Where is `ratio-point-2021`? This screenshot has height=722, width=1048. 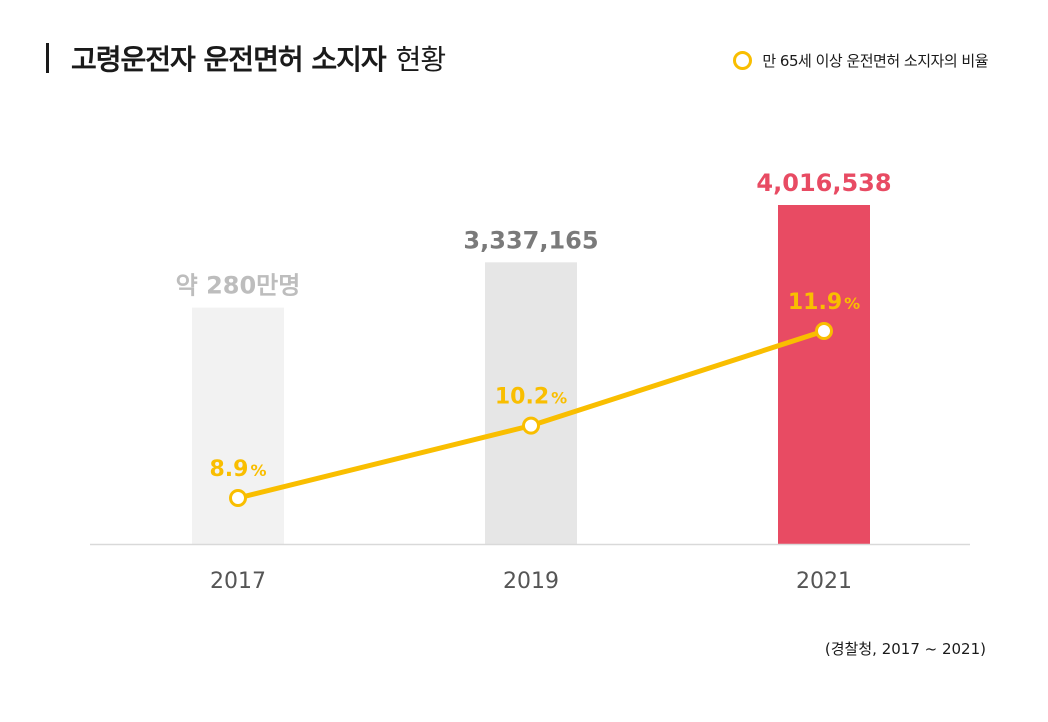 ratio-point-2021 is located at coordinates (824, 331).